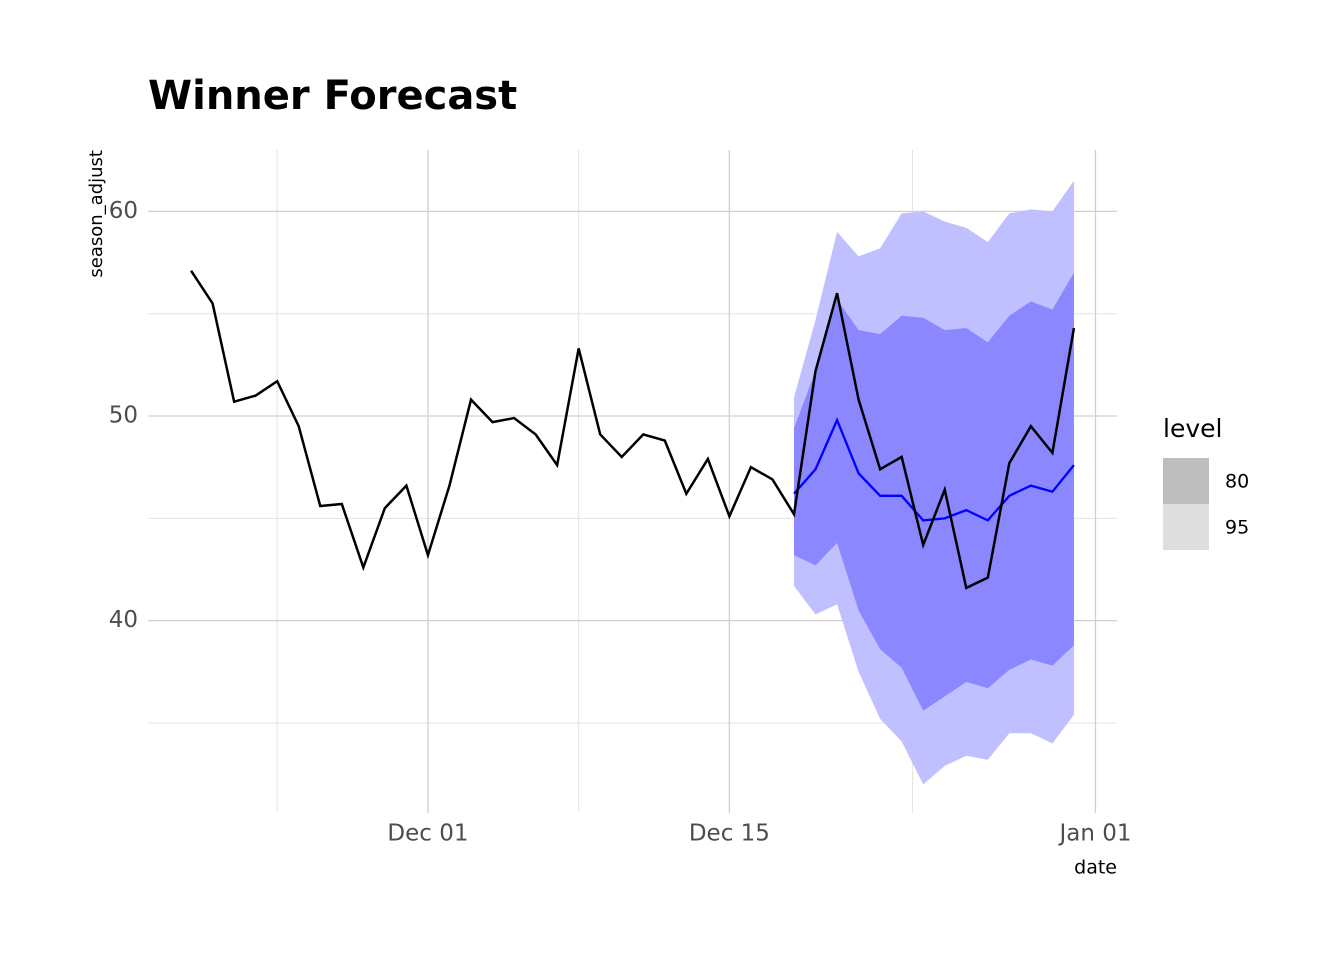 The image size is (1344, 964). Describe the element at coordinates (427, 834) in the screenshot. I see `x-tick-label: Dec 01` at that location.